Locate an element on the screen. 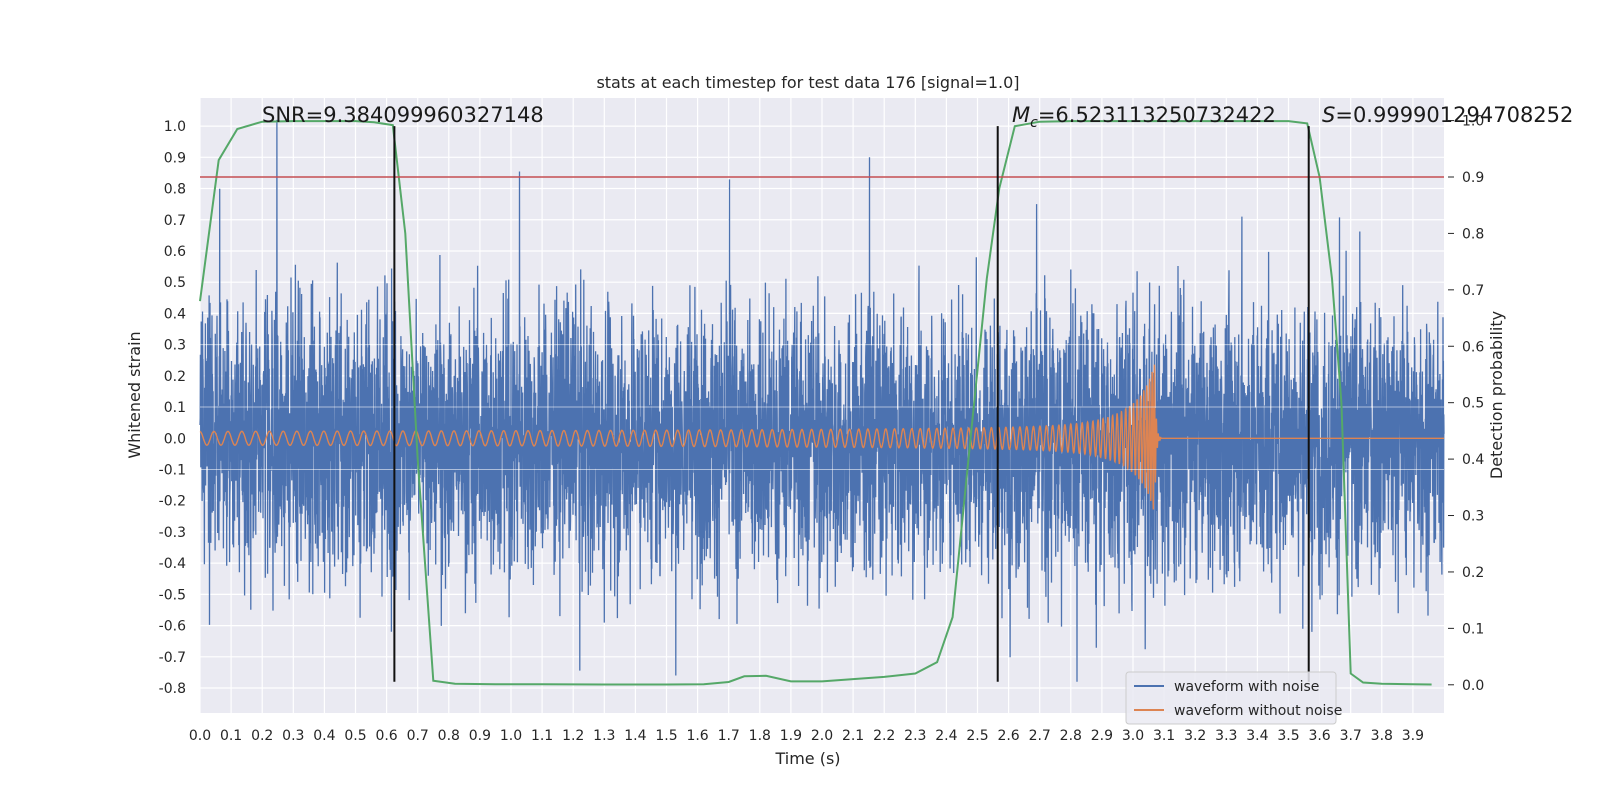 This screenshot has height=800, width=1600. y-right-tick-label: 0.6 is located at coordinates (1473, 347).